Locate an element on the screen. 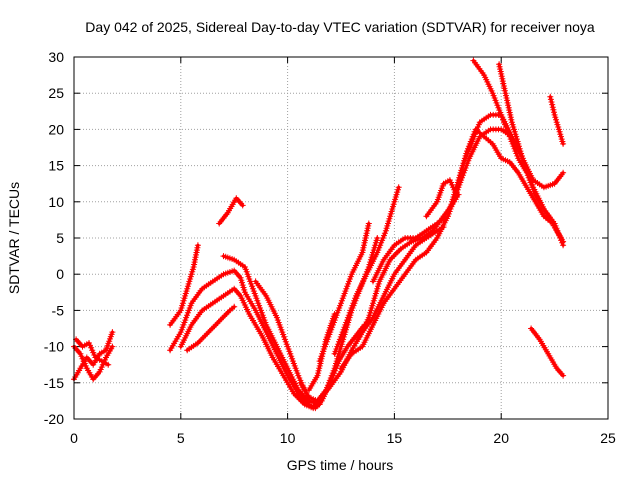  x-tick-label: 0 is located at coordinates (74, 438).